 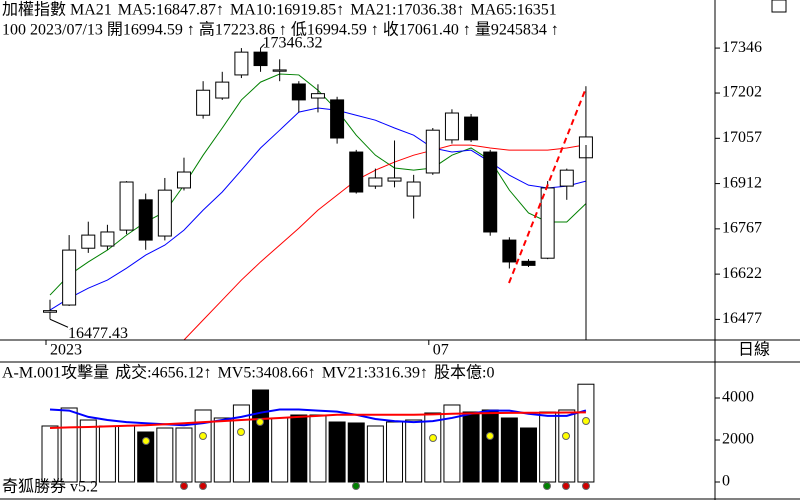 I want to click on y-tick-label: 0, so click(x=726, y=481).